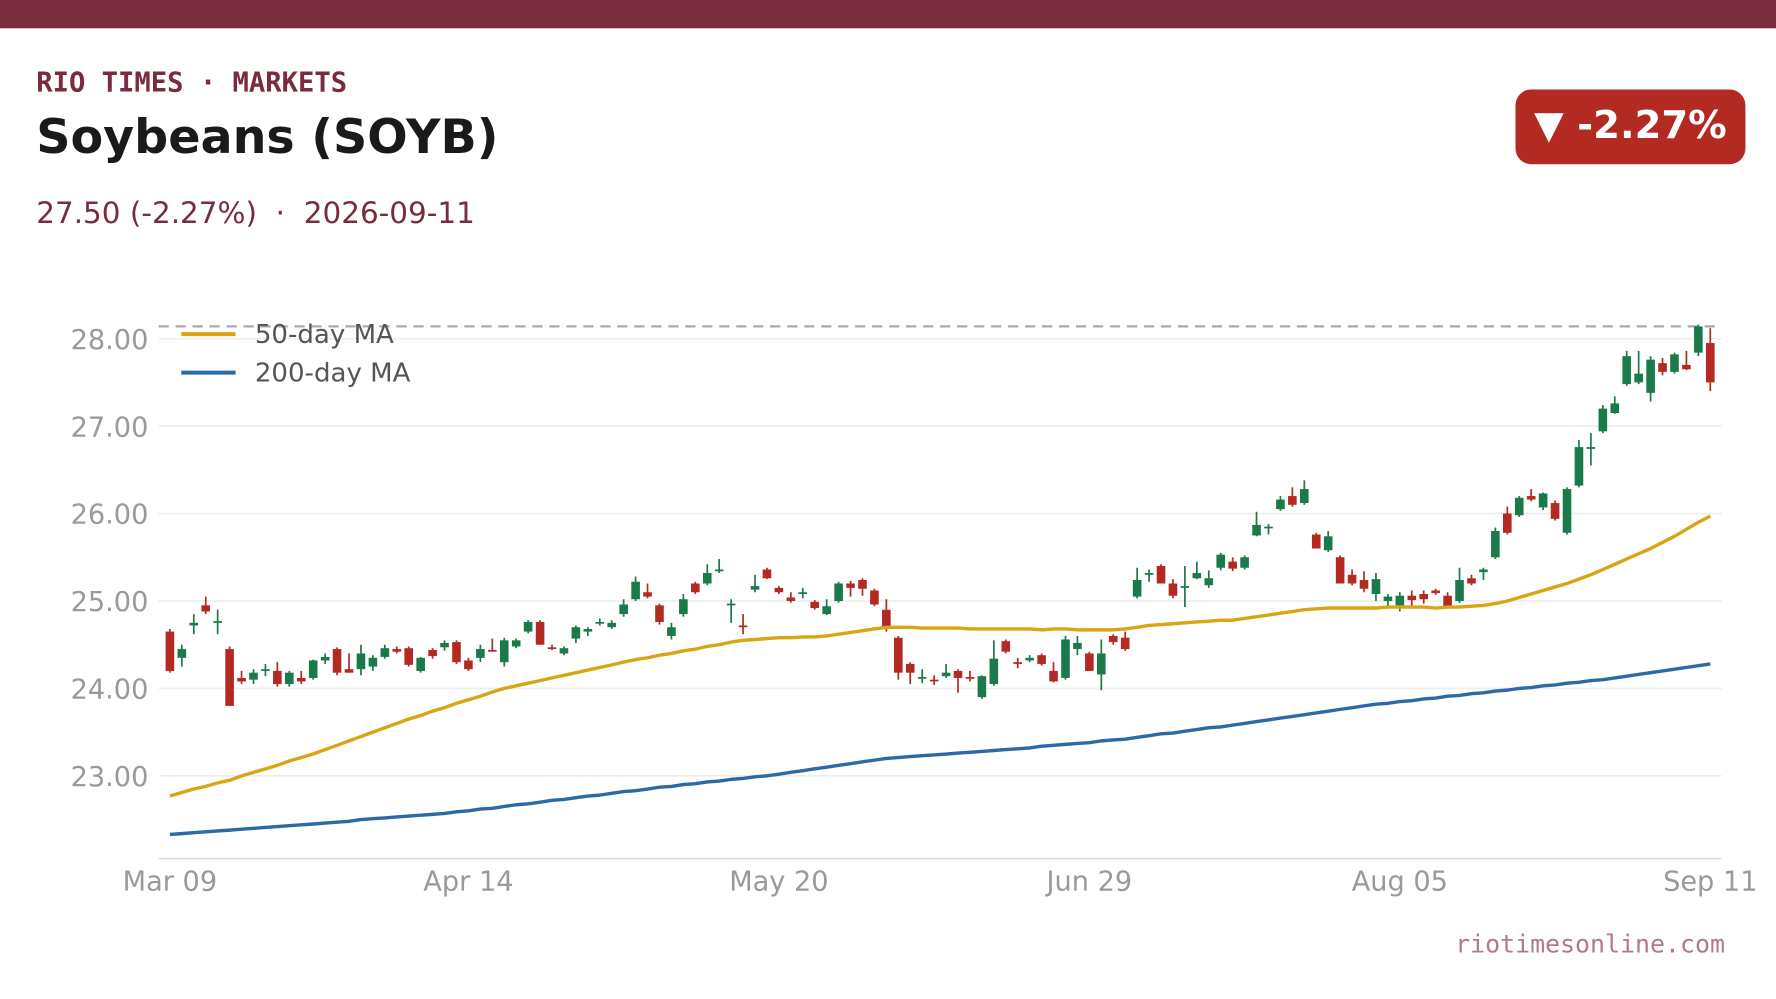 Image resolution: width=1776 pixels, height=999 pixels. I want to click on title: Soybeans (SOYB), so click(267, 137).